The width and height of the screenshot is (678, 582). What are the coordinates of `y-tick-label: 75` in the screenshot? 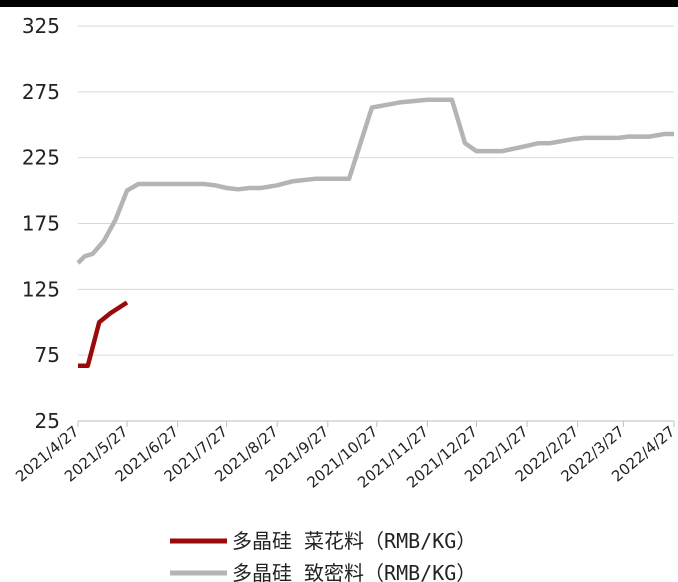 It's located at (47, 355).